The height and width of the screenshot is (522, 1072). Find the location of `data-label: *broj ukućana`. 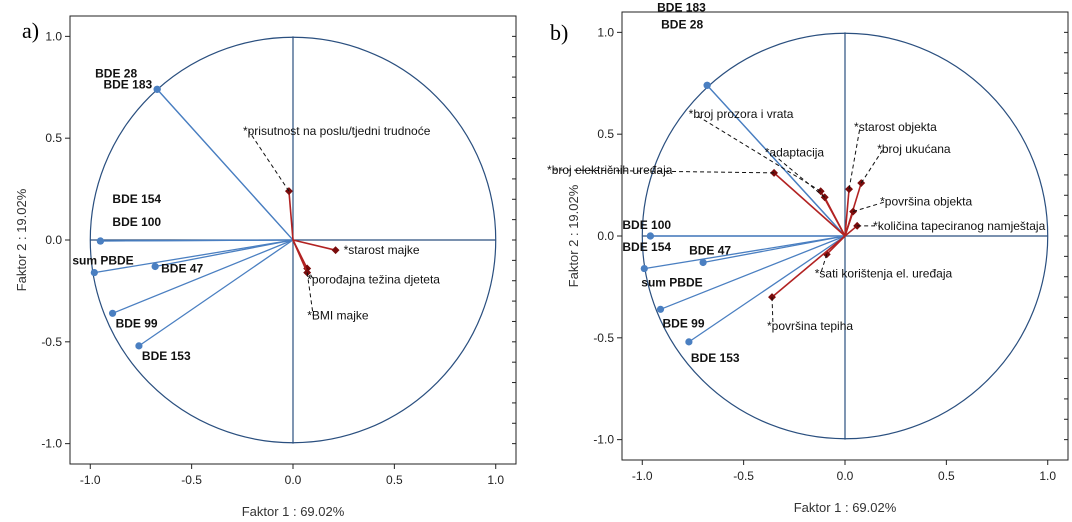

data-label: *broj ukućana is located at coordinates (914, 149).